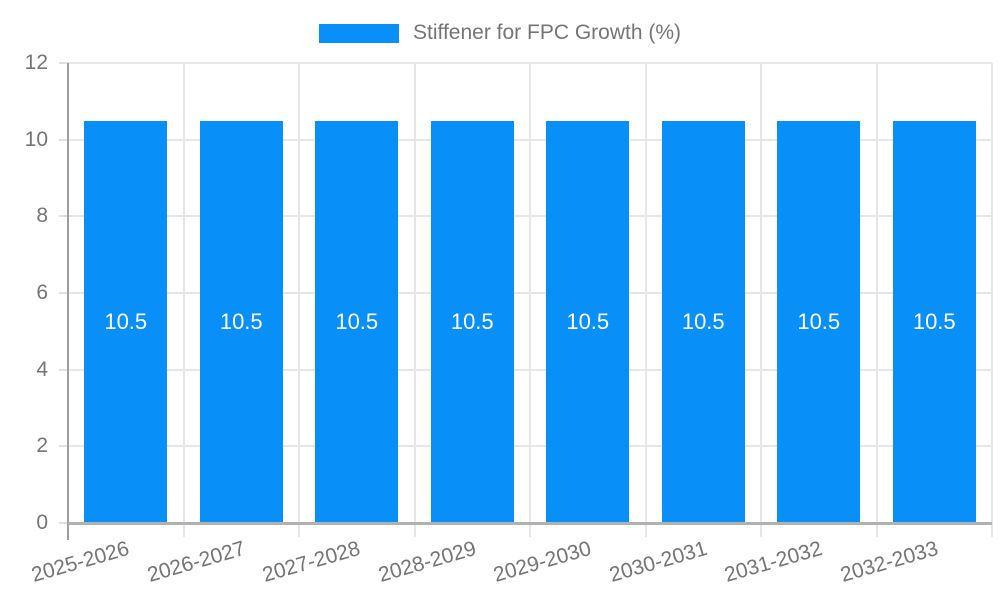 Image resolution: width=1000 pixels, height=600 pixels. Describe the element at coordinates (68, 301) in the screenshot. I see `y-axis-line` at that location.